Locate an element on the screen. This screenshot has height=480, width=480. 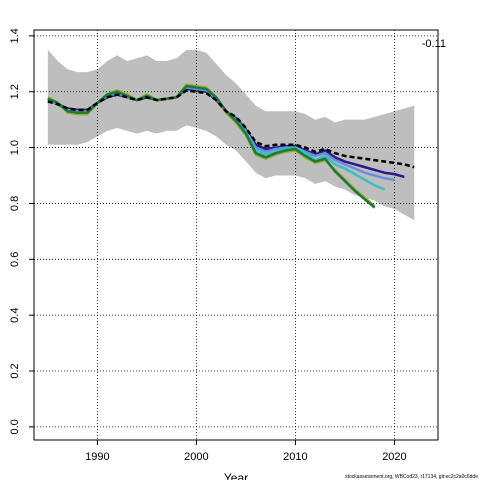
y-tick-label: 1.2 is located at coordinates (15, 91).